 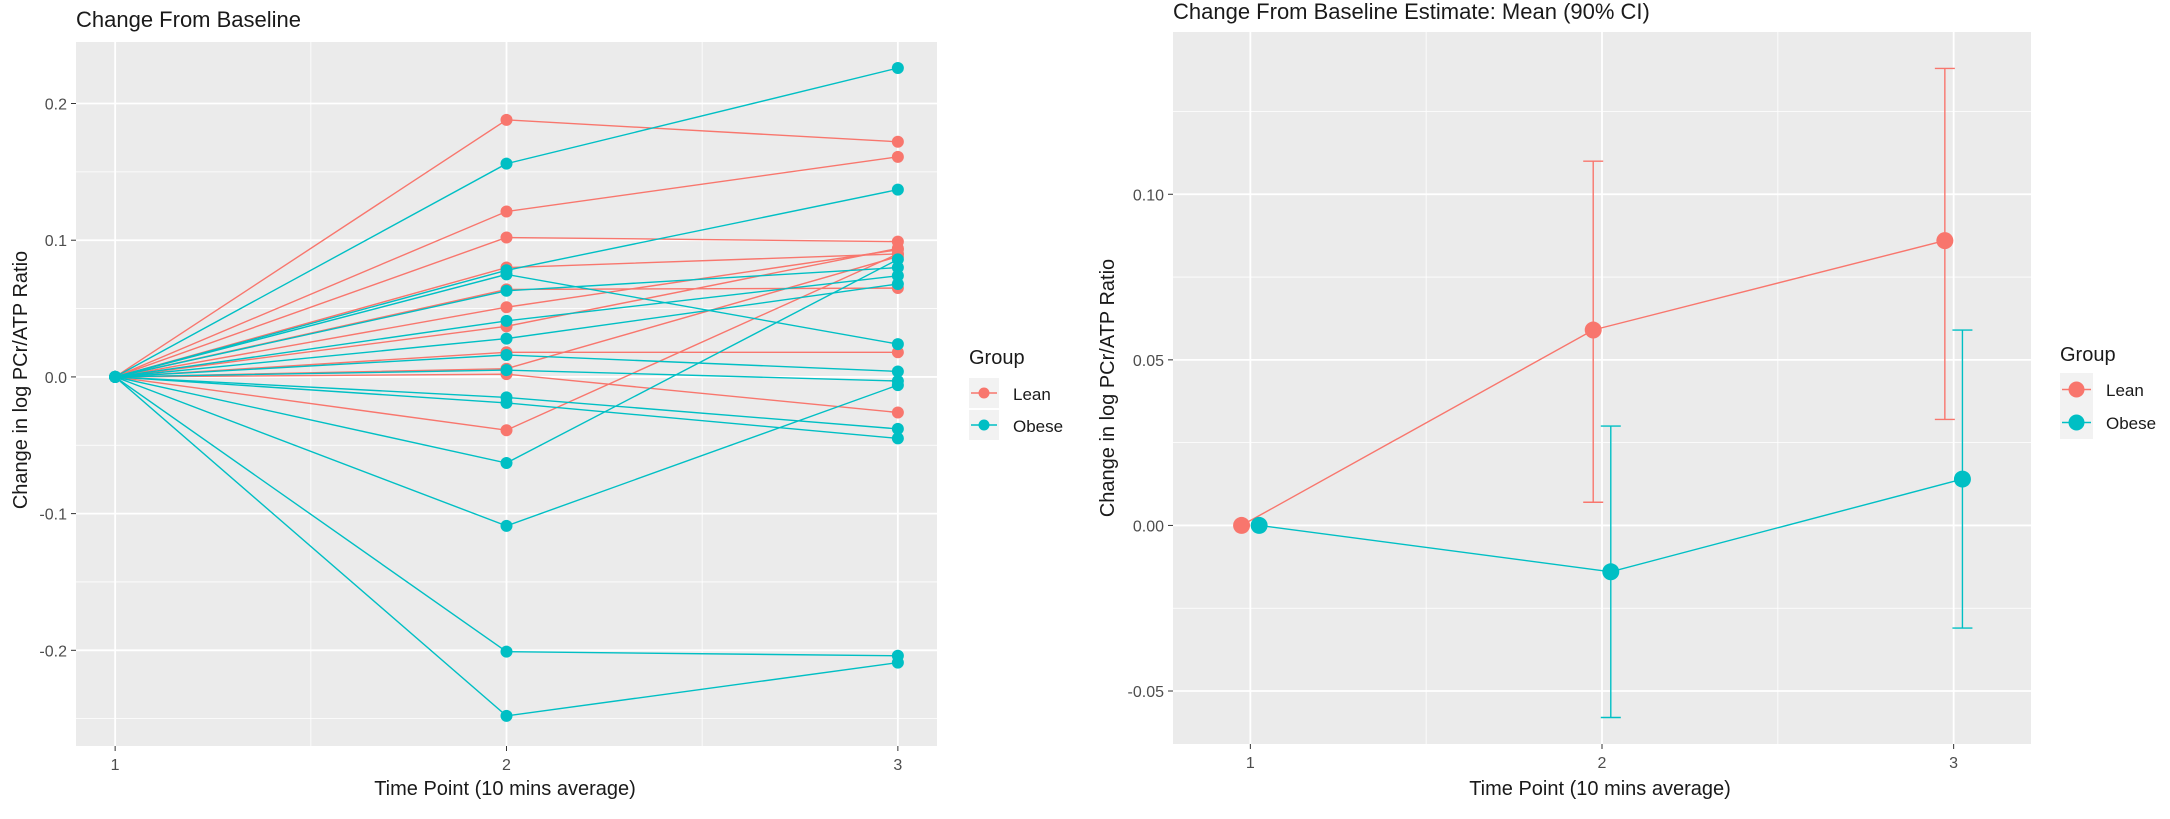 I want to click on chart1-y-tick-label: -0.1, so click(x=53, y=515).